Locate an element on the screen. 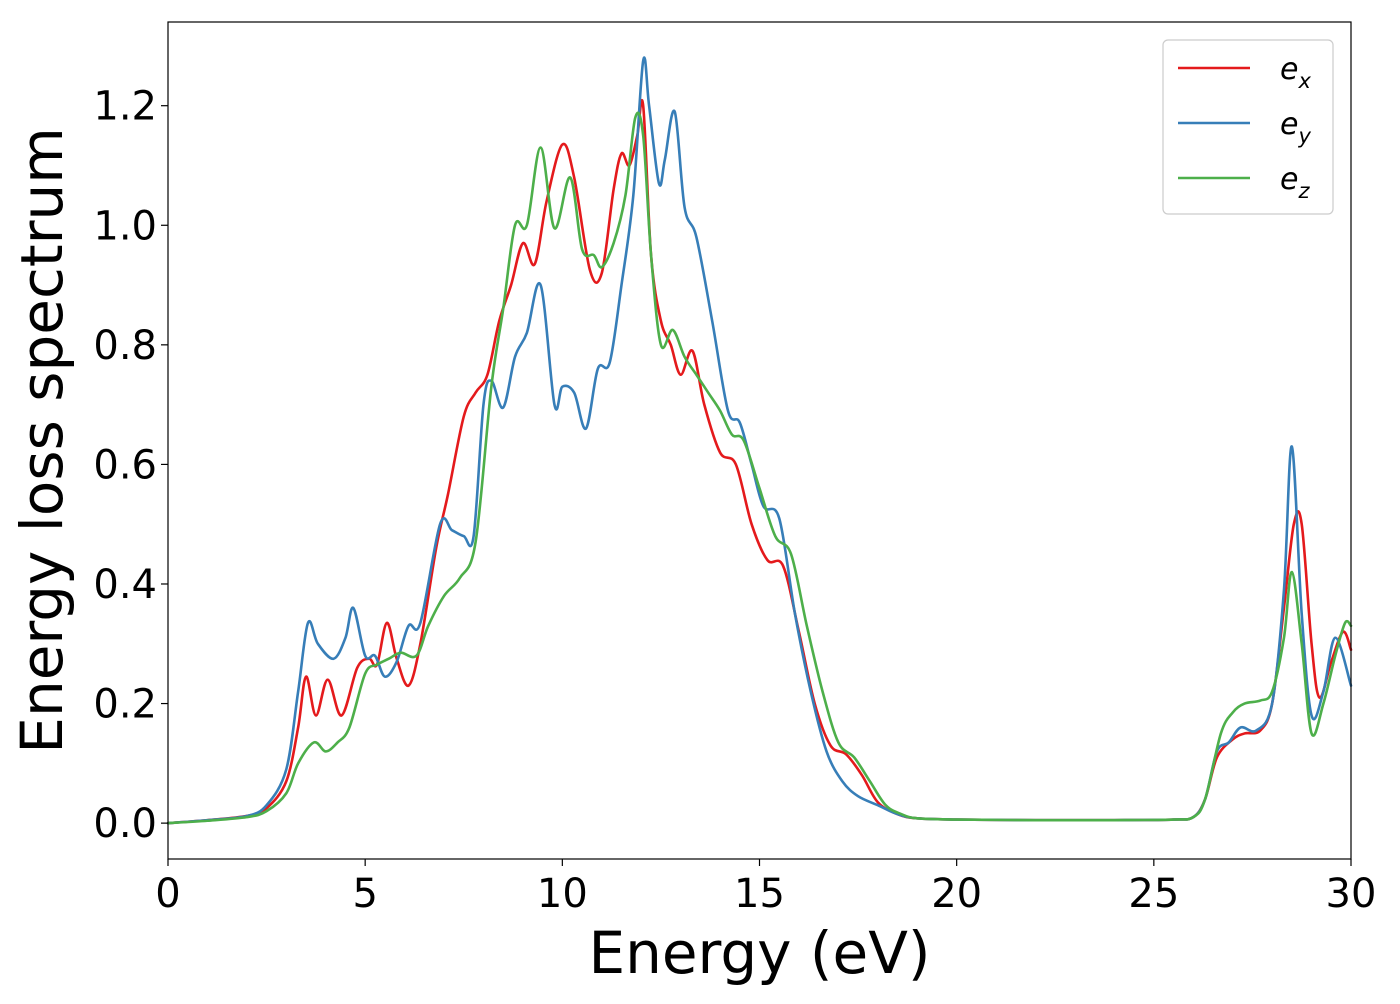 Image resolution: width=1400 pixels, height=1004 pixels. x-tick-label: 25 is located at coordinates (1153, 894).